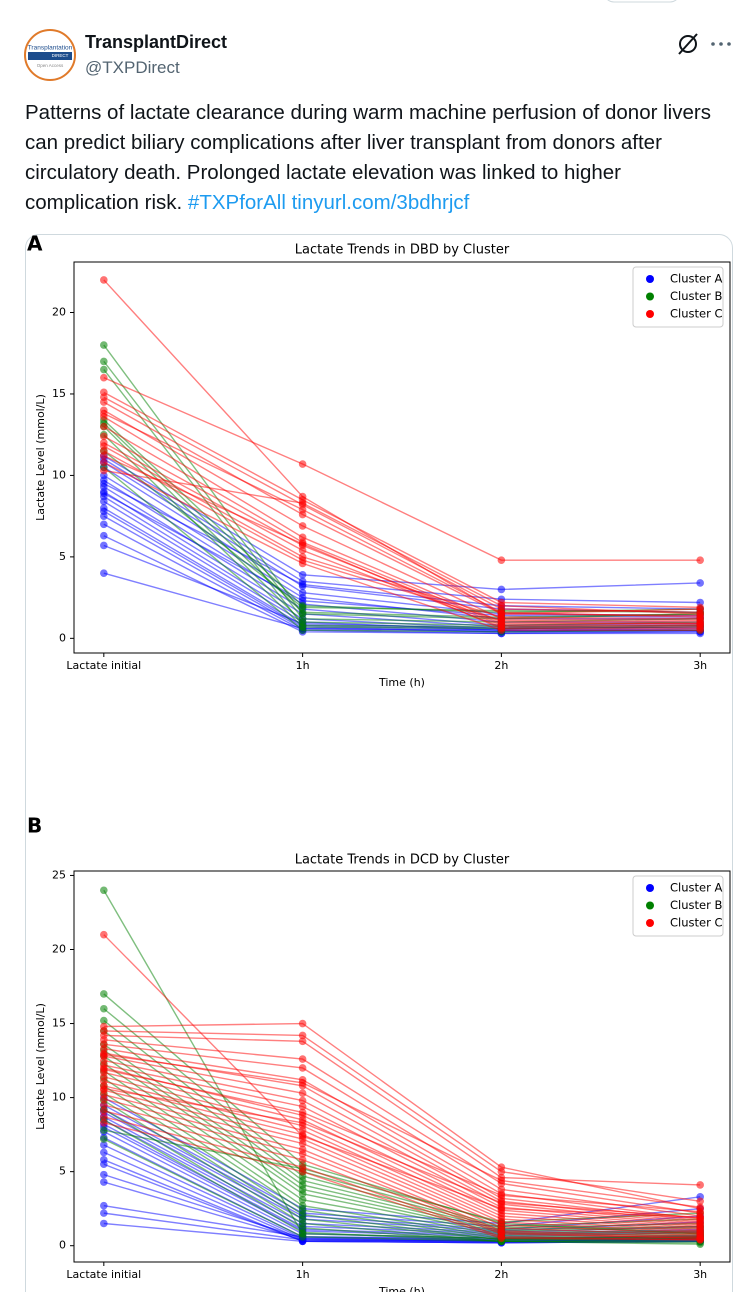 The width and height of the screenshot is (745, 1292). I want to click on x-tick-label: 2h, so click(501, 1274).